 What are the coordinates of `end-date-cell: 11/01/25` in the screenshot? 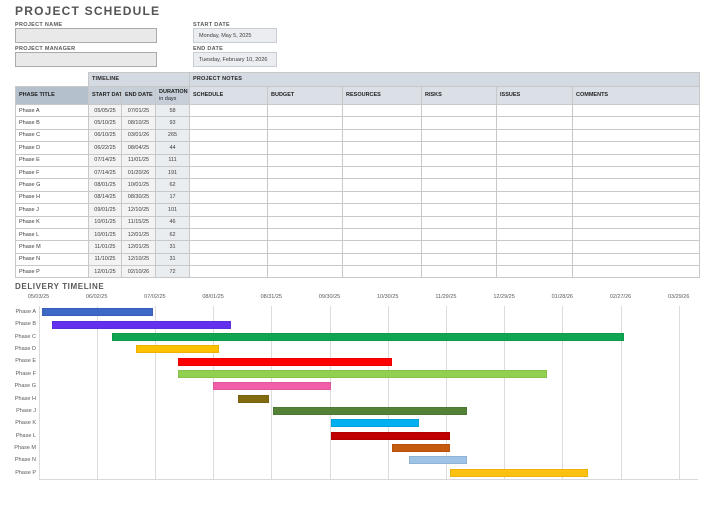 It's located at (138, 160).